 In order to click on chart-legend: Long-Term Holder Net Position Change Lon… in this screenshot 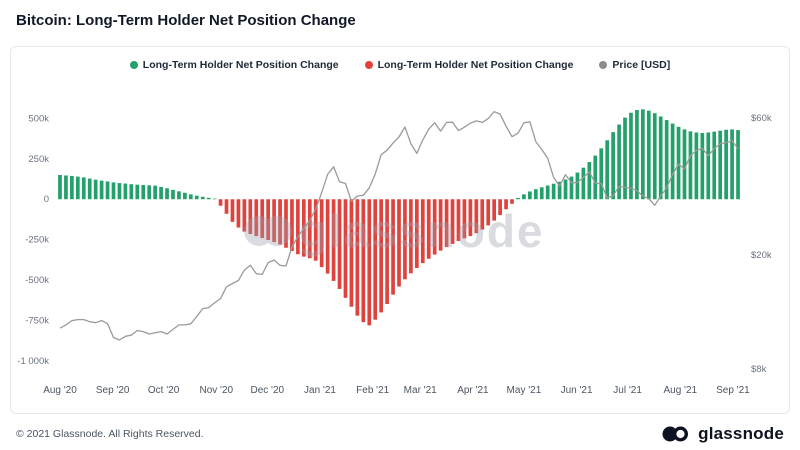, I will do `click(400, 65)`.